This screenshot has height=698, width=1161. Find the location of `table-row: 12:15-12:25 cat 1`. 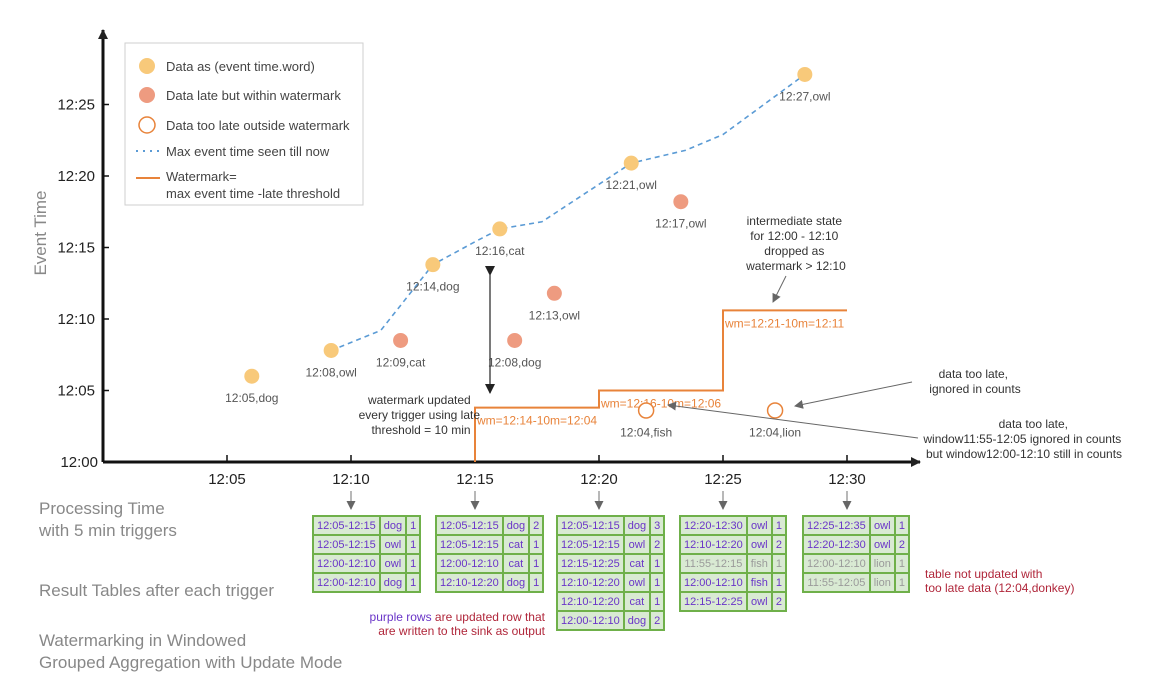

table-row: 12:15-12:25 cat 1 is located at coordinates (611, 563).